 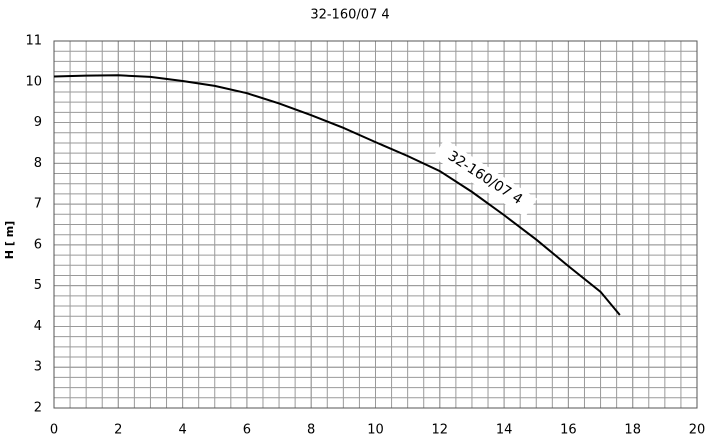 I want to click on x-tick-label: 0, so click(x=54, y=430).